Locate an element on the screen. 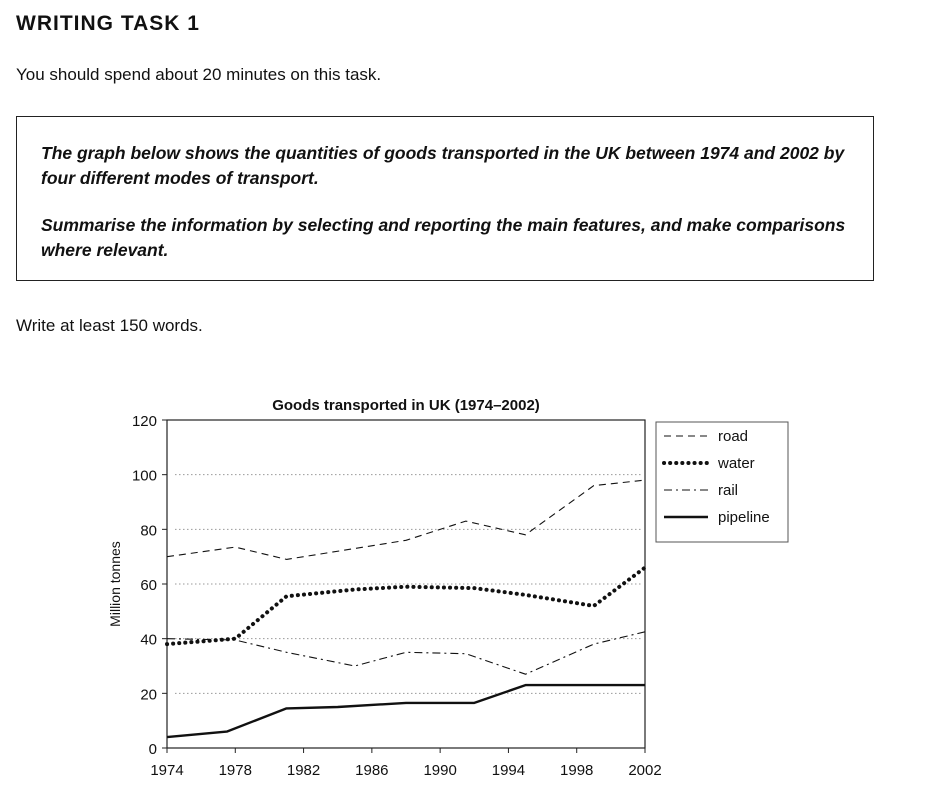  y-tick-label: 120 is located at coordinates (144, 421).